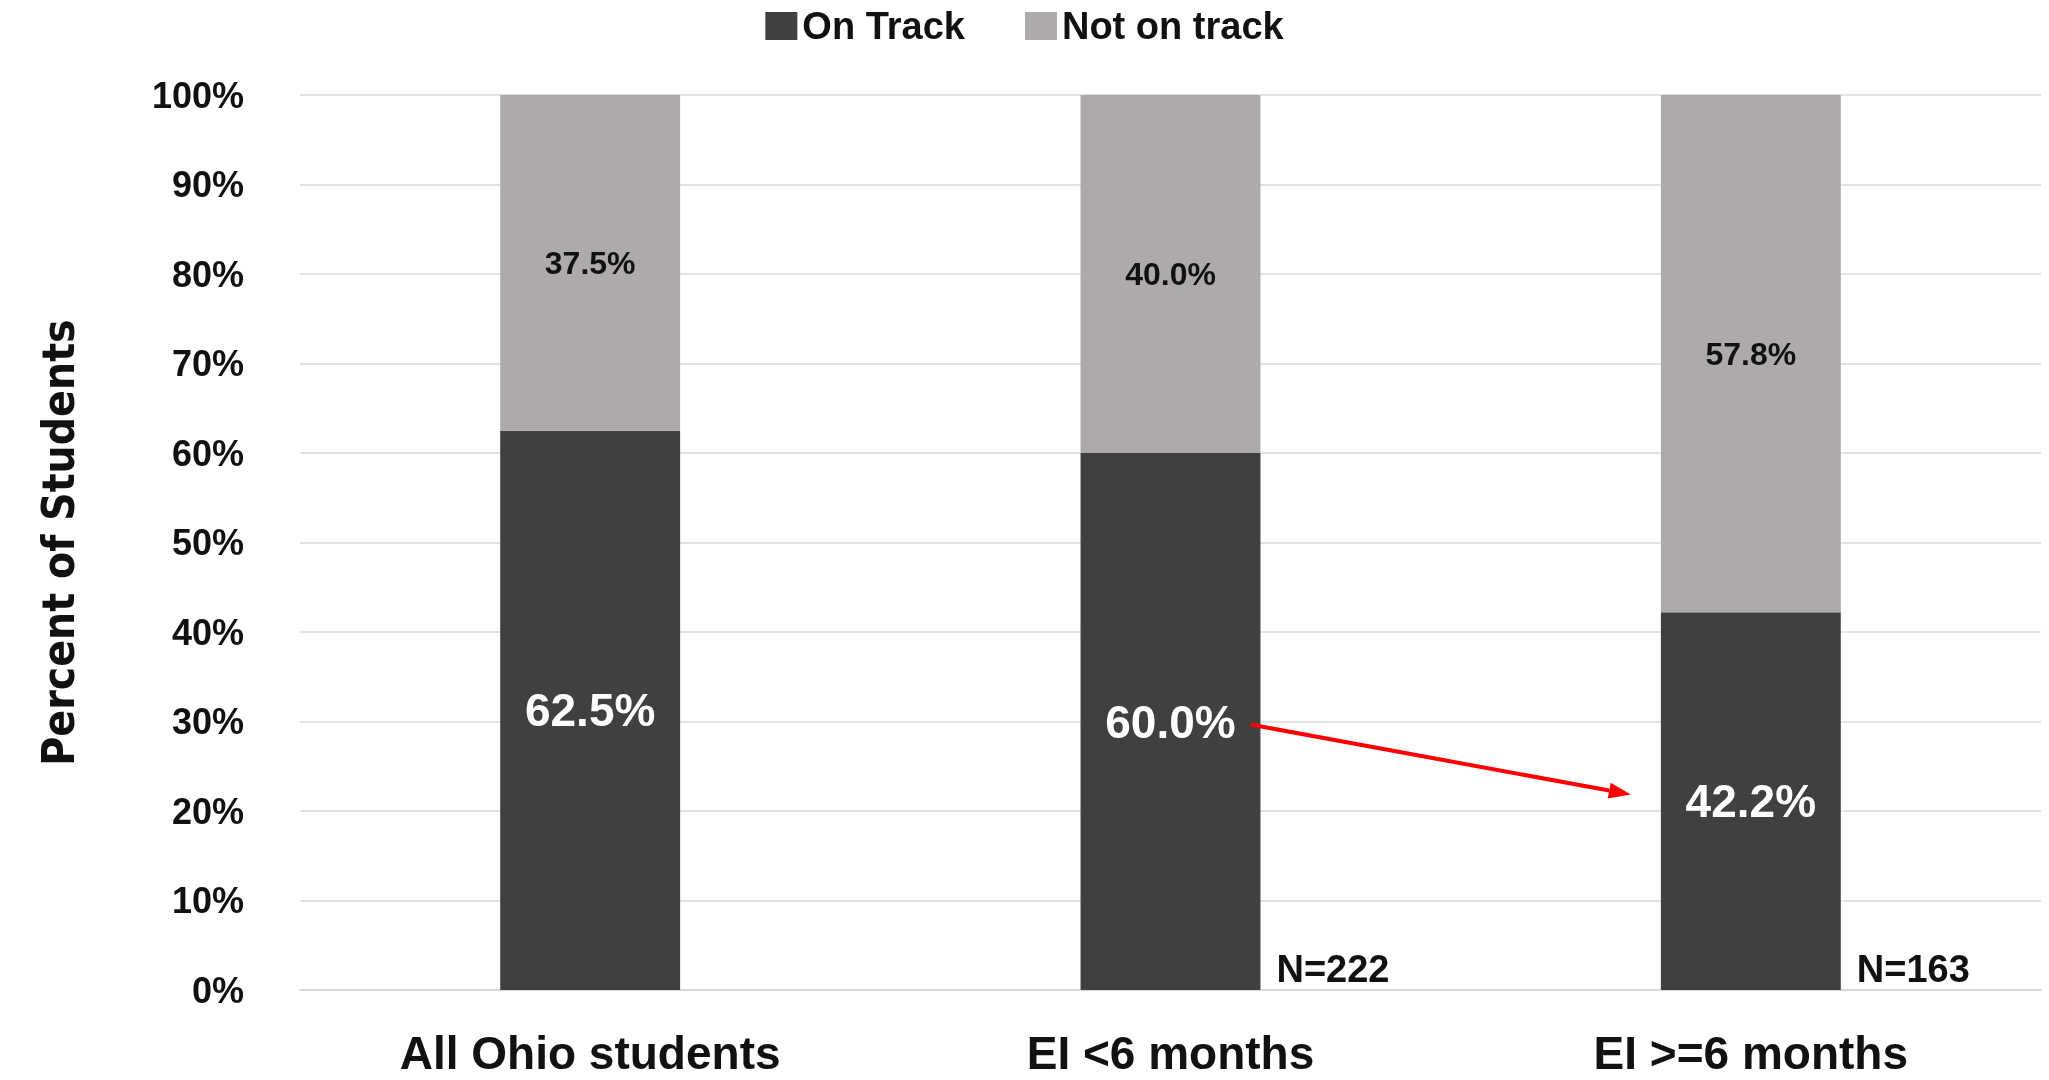 Image resolution: width=2049 pixels, height=1080 pixels. Describe the element at coordinates (58, 542) in the screenshot. I see `y-axis-title: Percent of Students` at that location.